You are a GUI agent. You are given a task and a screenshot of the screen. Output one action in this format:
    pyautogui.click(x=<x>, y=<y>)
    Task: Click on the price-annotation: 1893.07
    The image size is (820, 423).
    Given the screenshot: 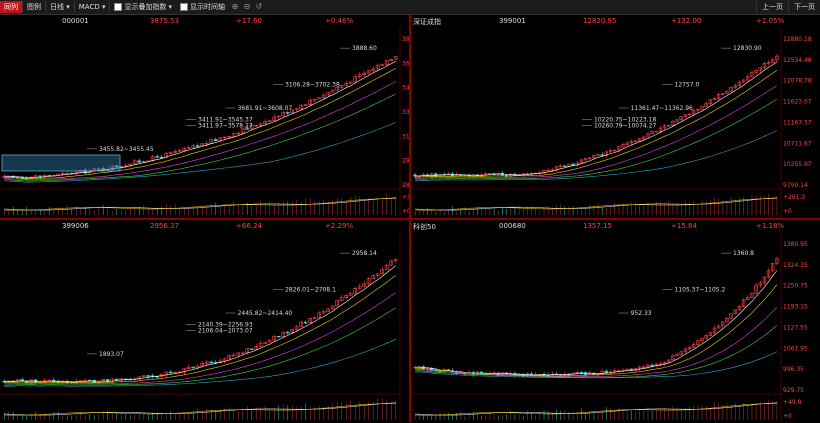 What is the action you would take?
    pyautogui.click(x=111, y=354)
    